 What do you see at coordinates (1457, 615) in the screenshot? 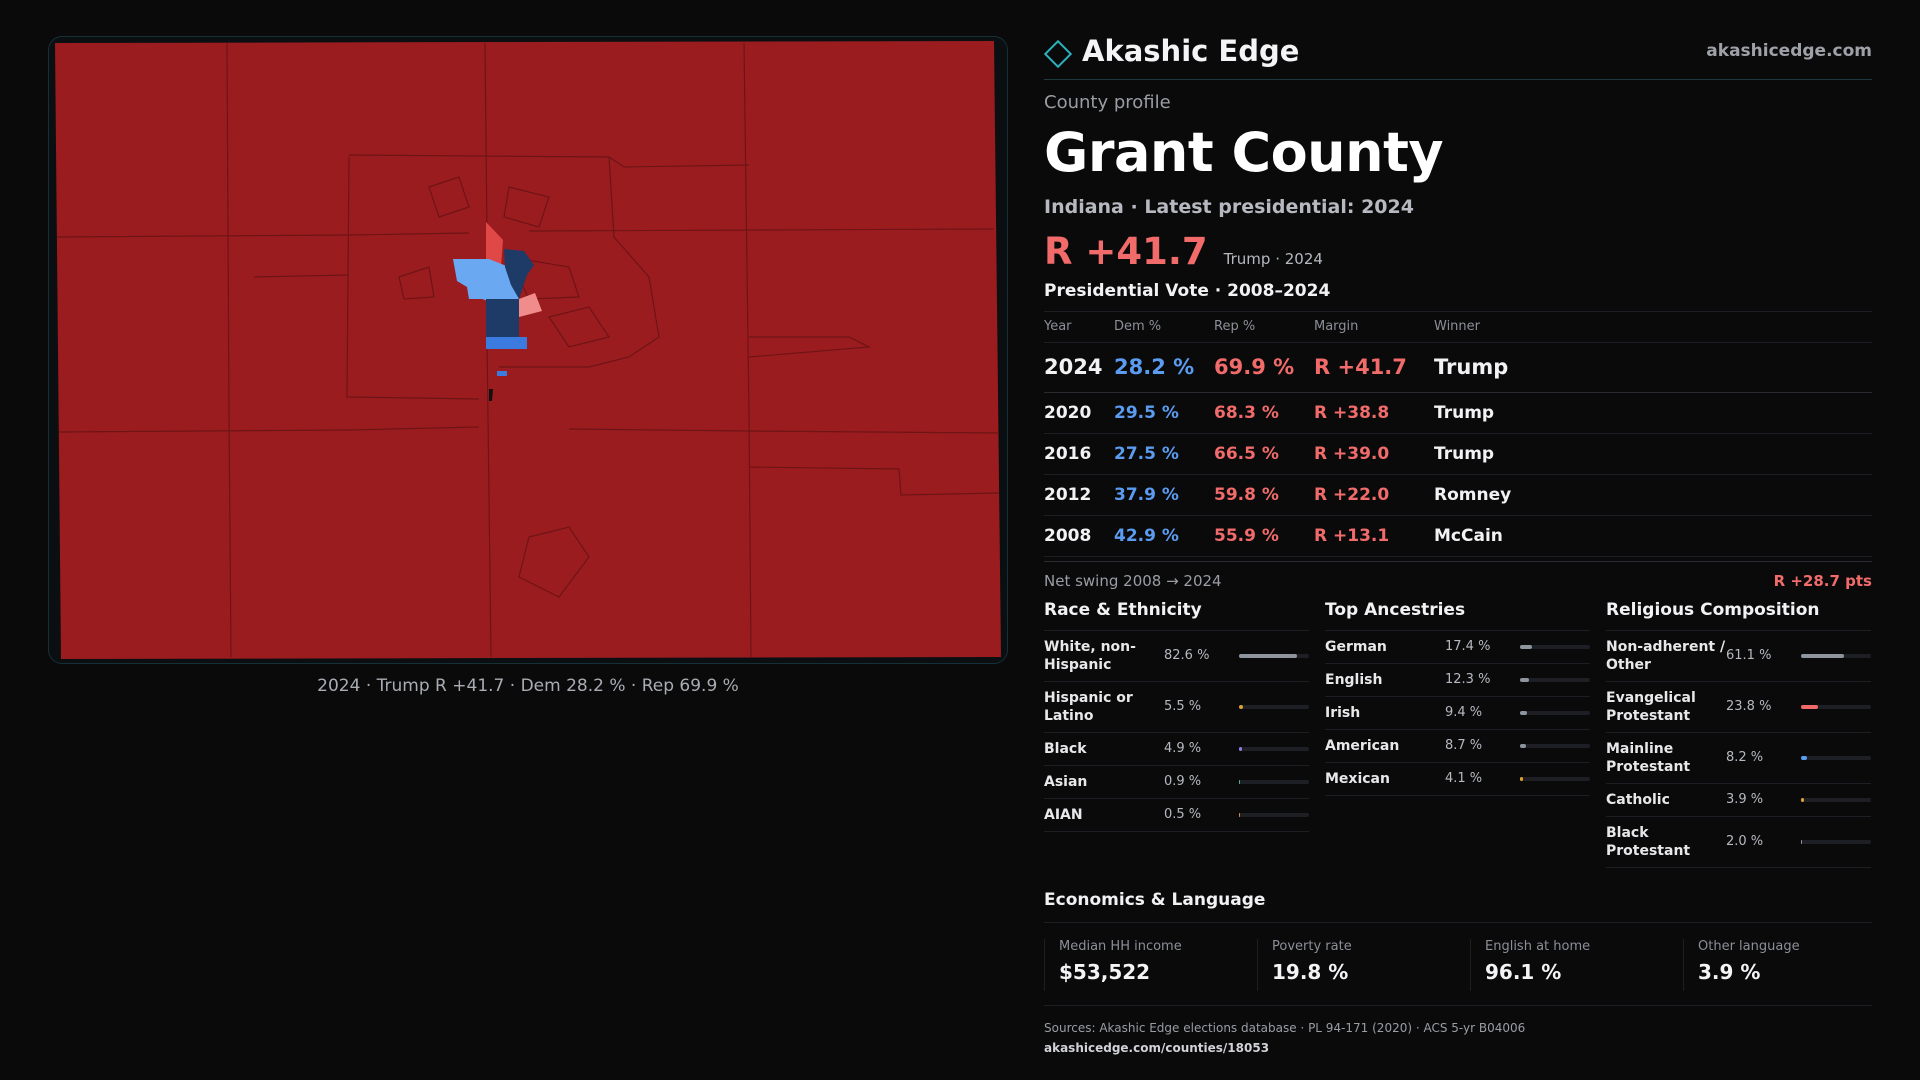
I see `ancestry-title: Top Ancestries` at bounding box center [1457, 615].